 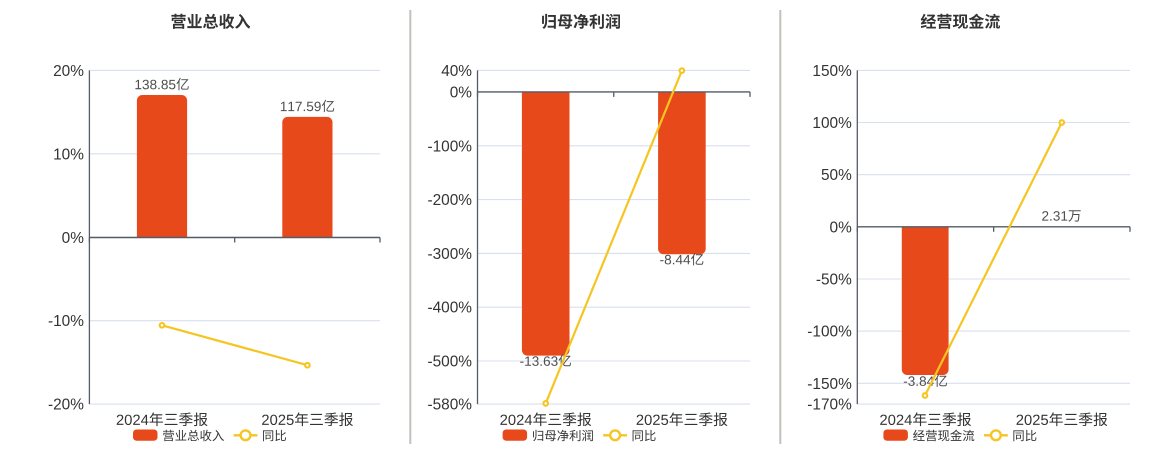 I want to click on svg-text: 40%, so click(x=456, y=71).